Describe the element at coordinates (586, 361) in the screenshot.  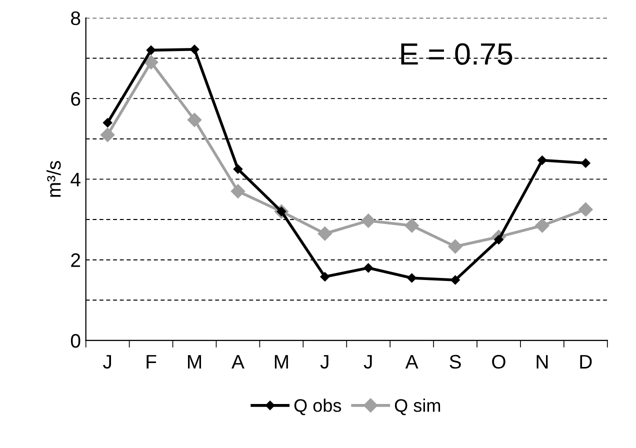
I see `x-tick-label: D` at that location.